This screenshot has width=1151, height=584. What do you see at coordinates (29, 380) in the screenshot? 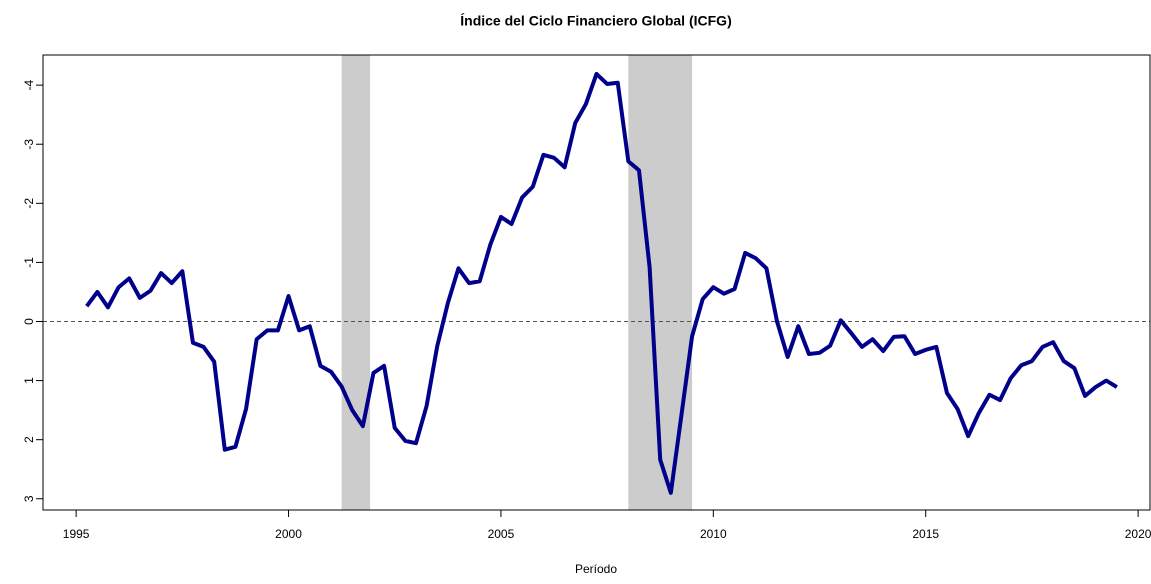
I see `y-tick-label: 1` at bounding box center [29, 380].